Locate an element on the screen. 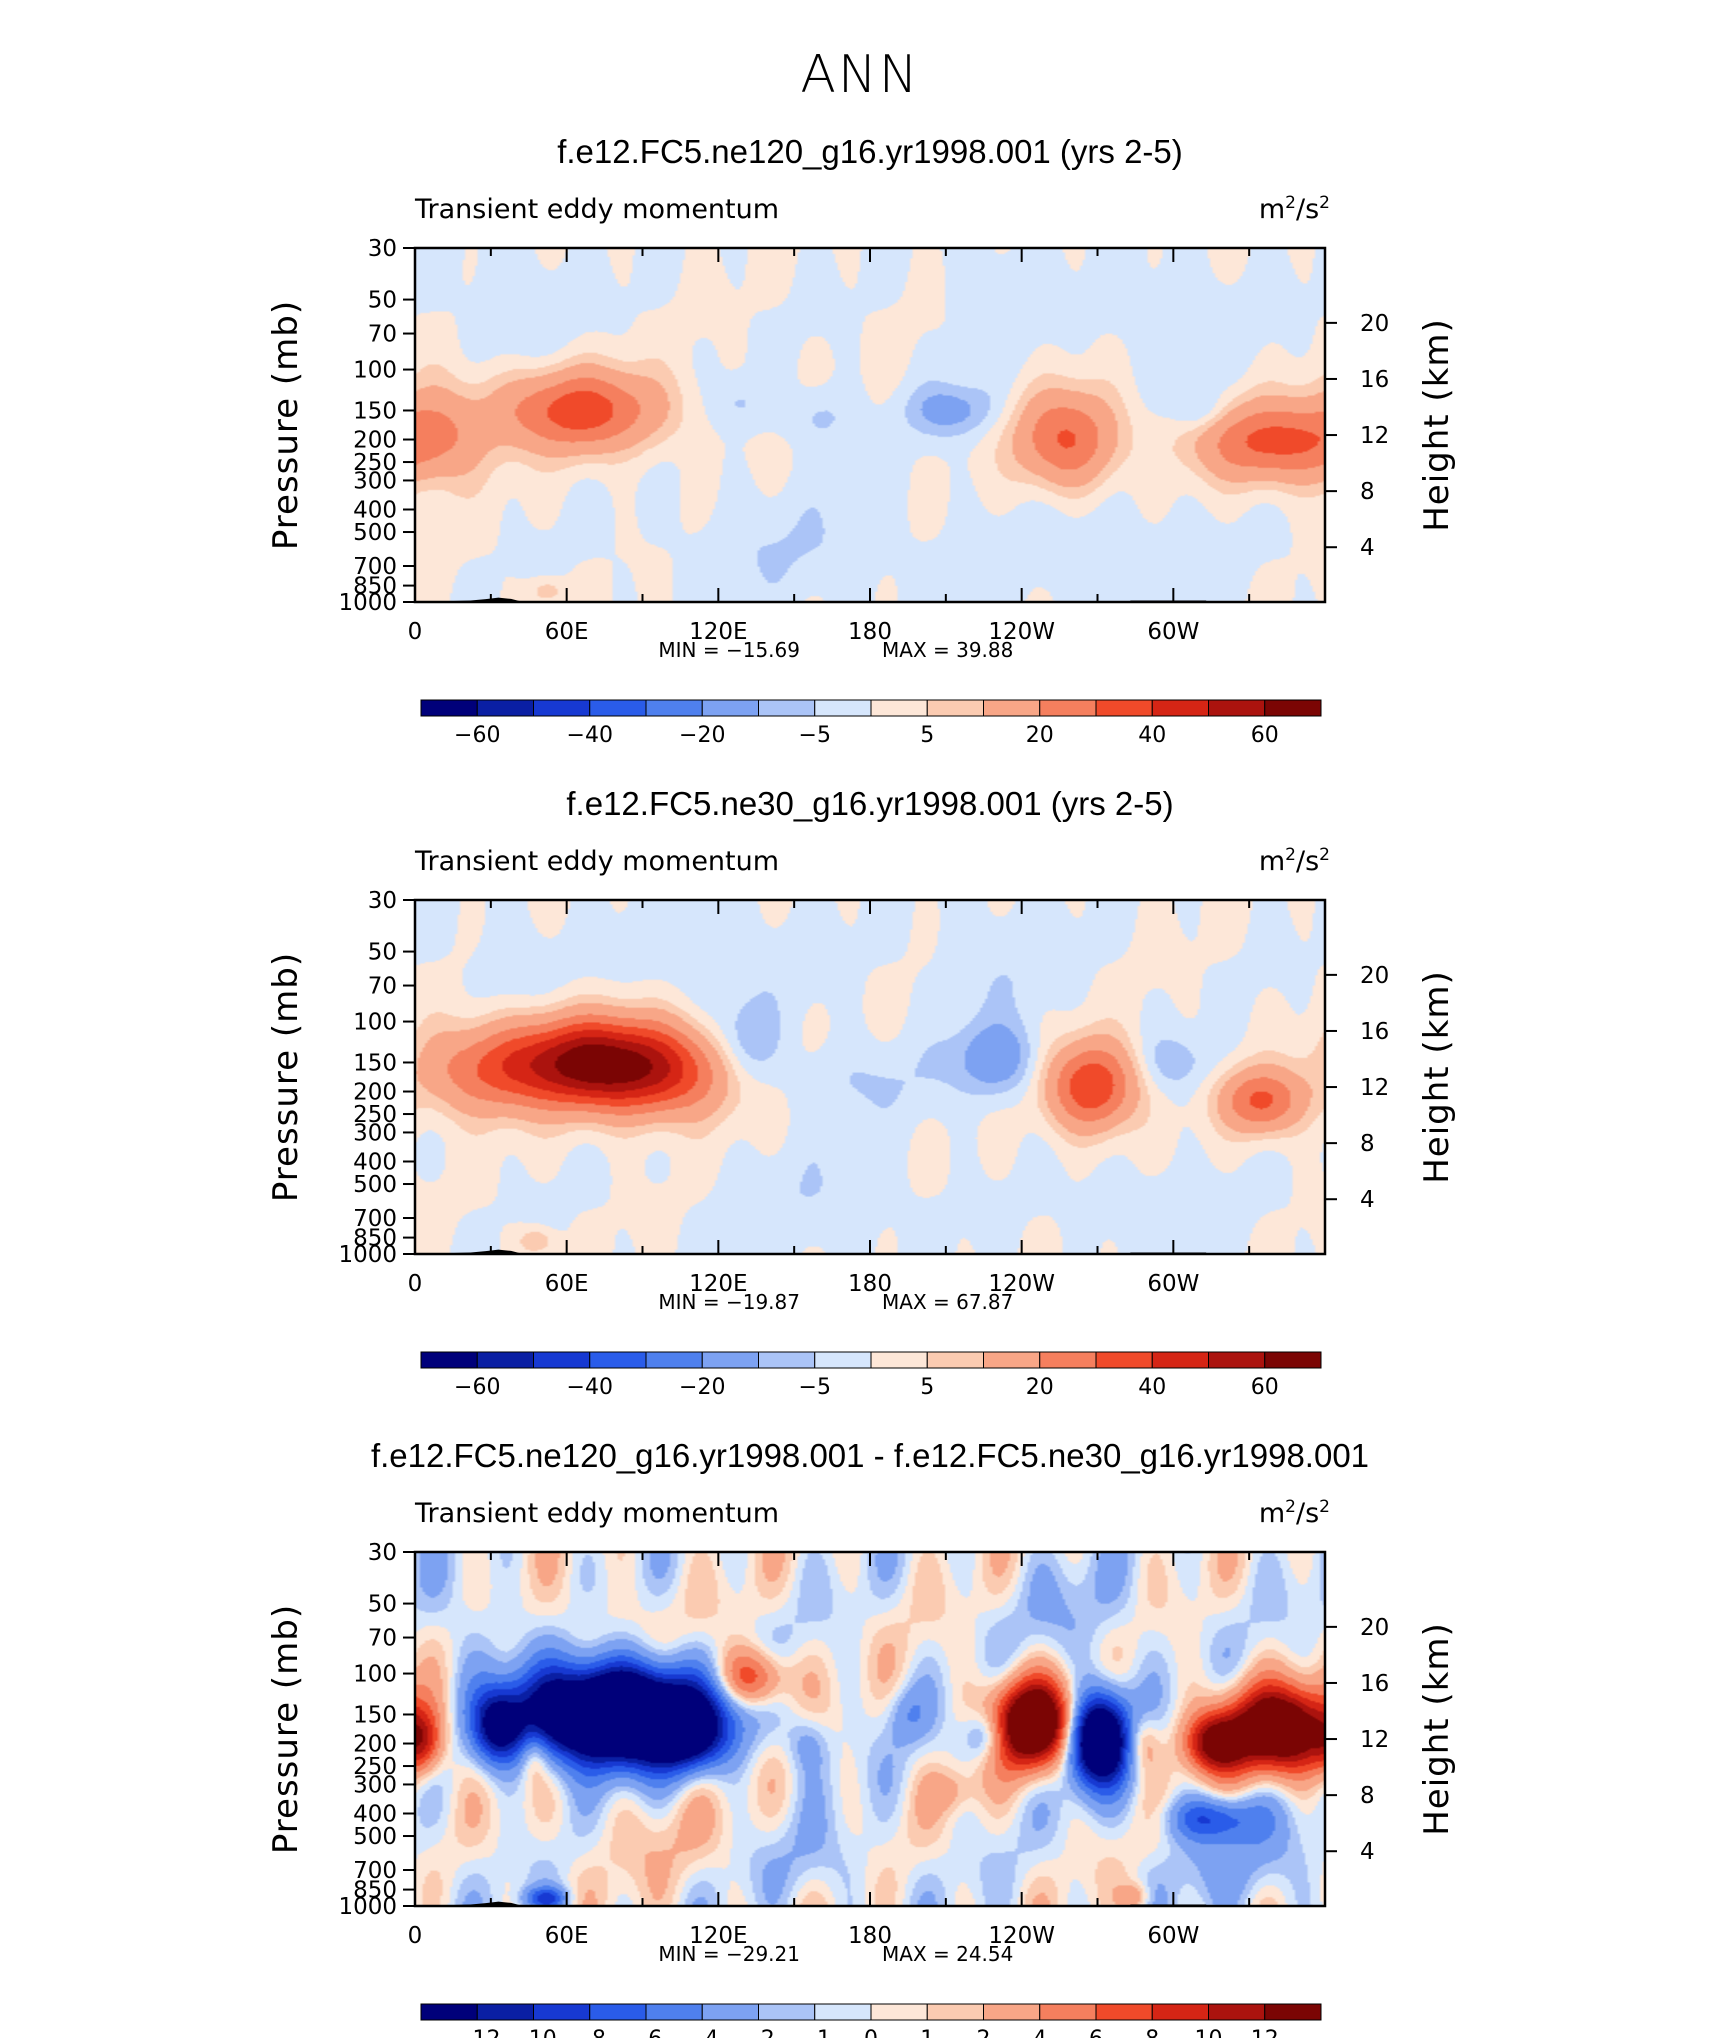  y2-tick-label: 4 is located at coordinates (1367, 548).